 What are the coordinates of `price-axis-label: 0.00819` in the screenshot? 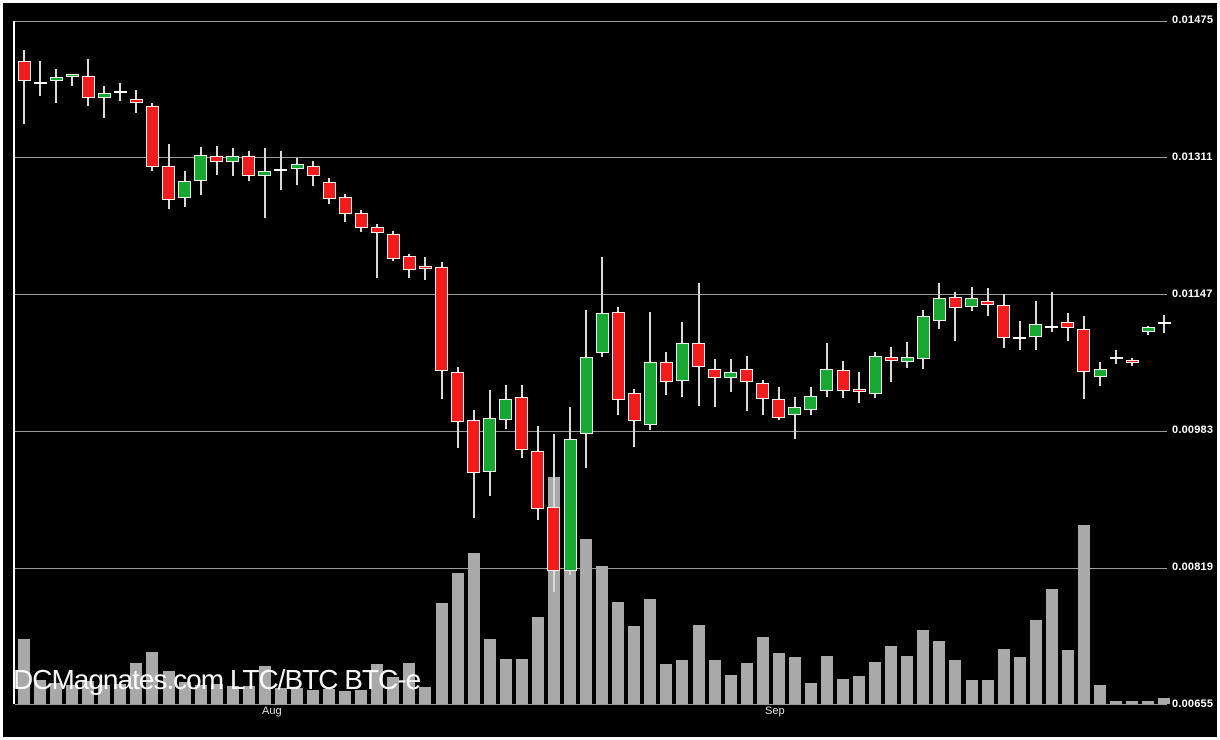 It's located at (1193, 567).